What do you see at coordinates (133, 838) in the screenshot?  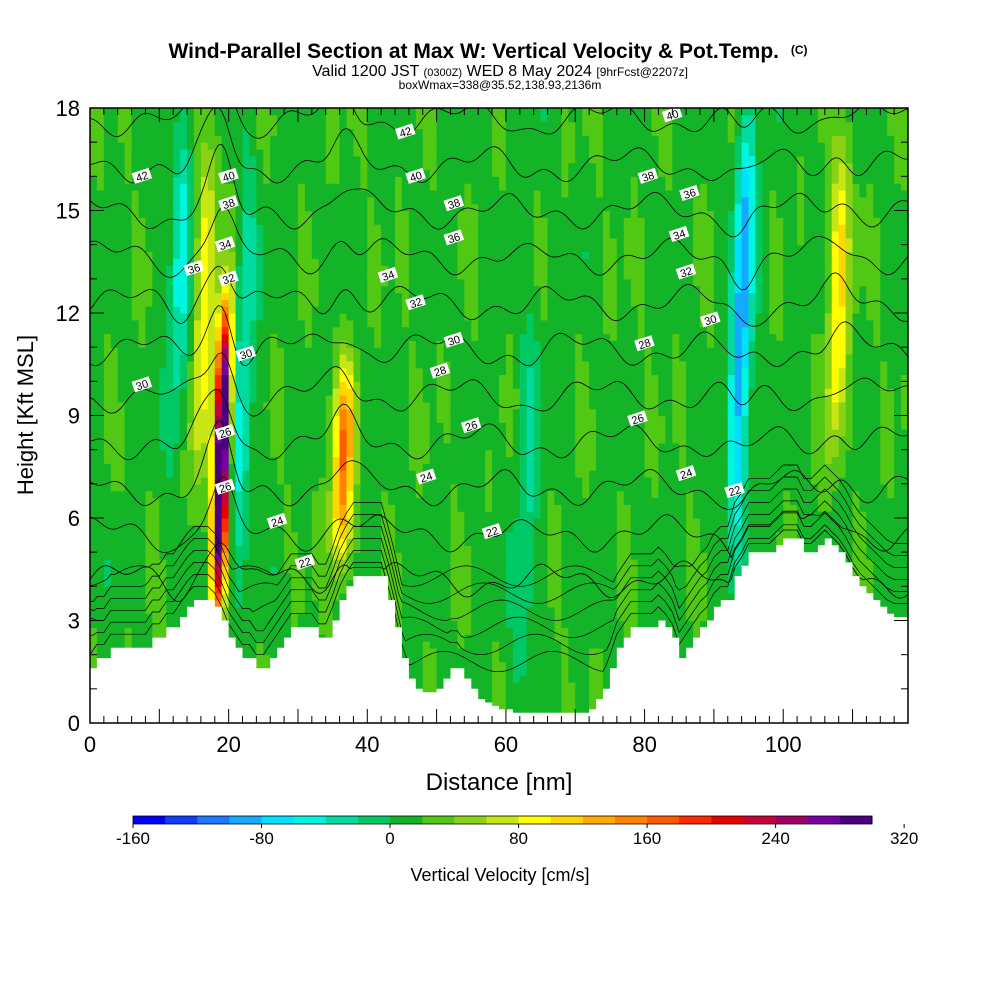 I see `colorbar-tick-label: -160` at bounding box center [133, 838].